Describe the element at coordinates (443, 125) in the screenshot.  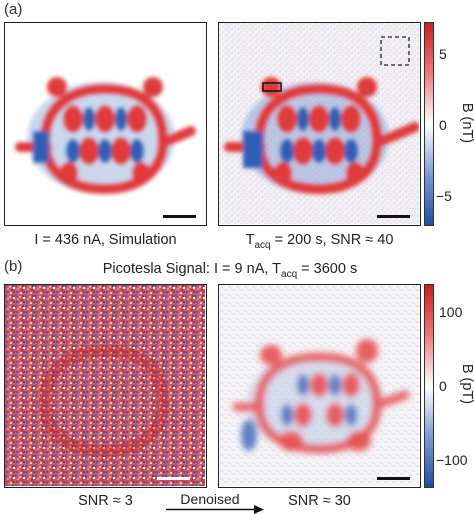
I see `colorbar-a-tick-0: 0` at that location.